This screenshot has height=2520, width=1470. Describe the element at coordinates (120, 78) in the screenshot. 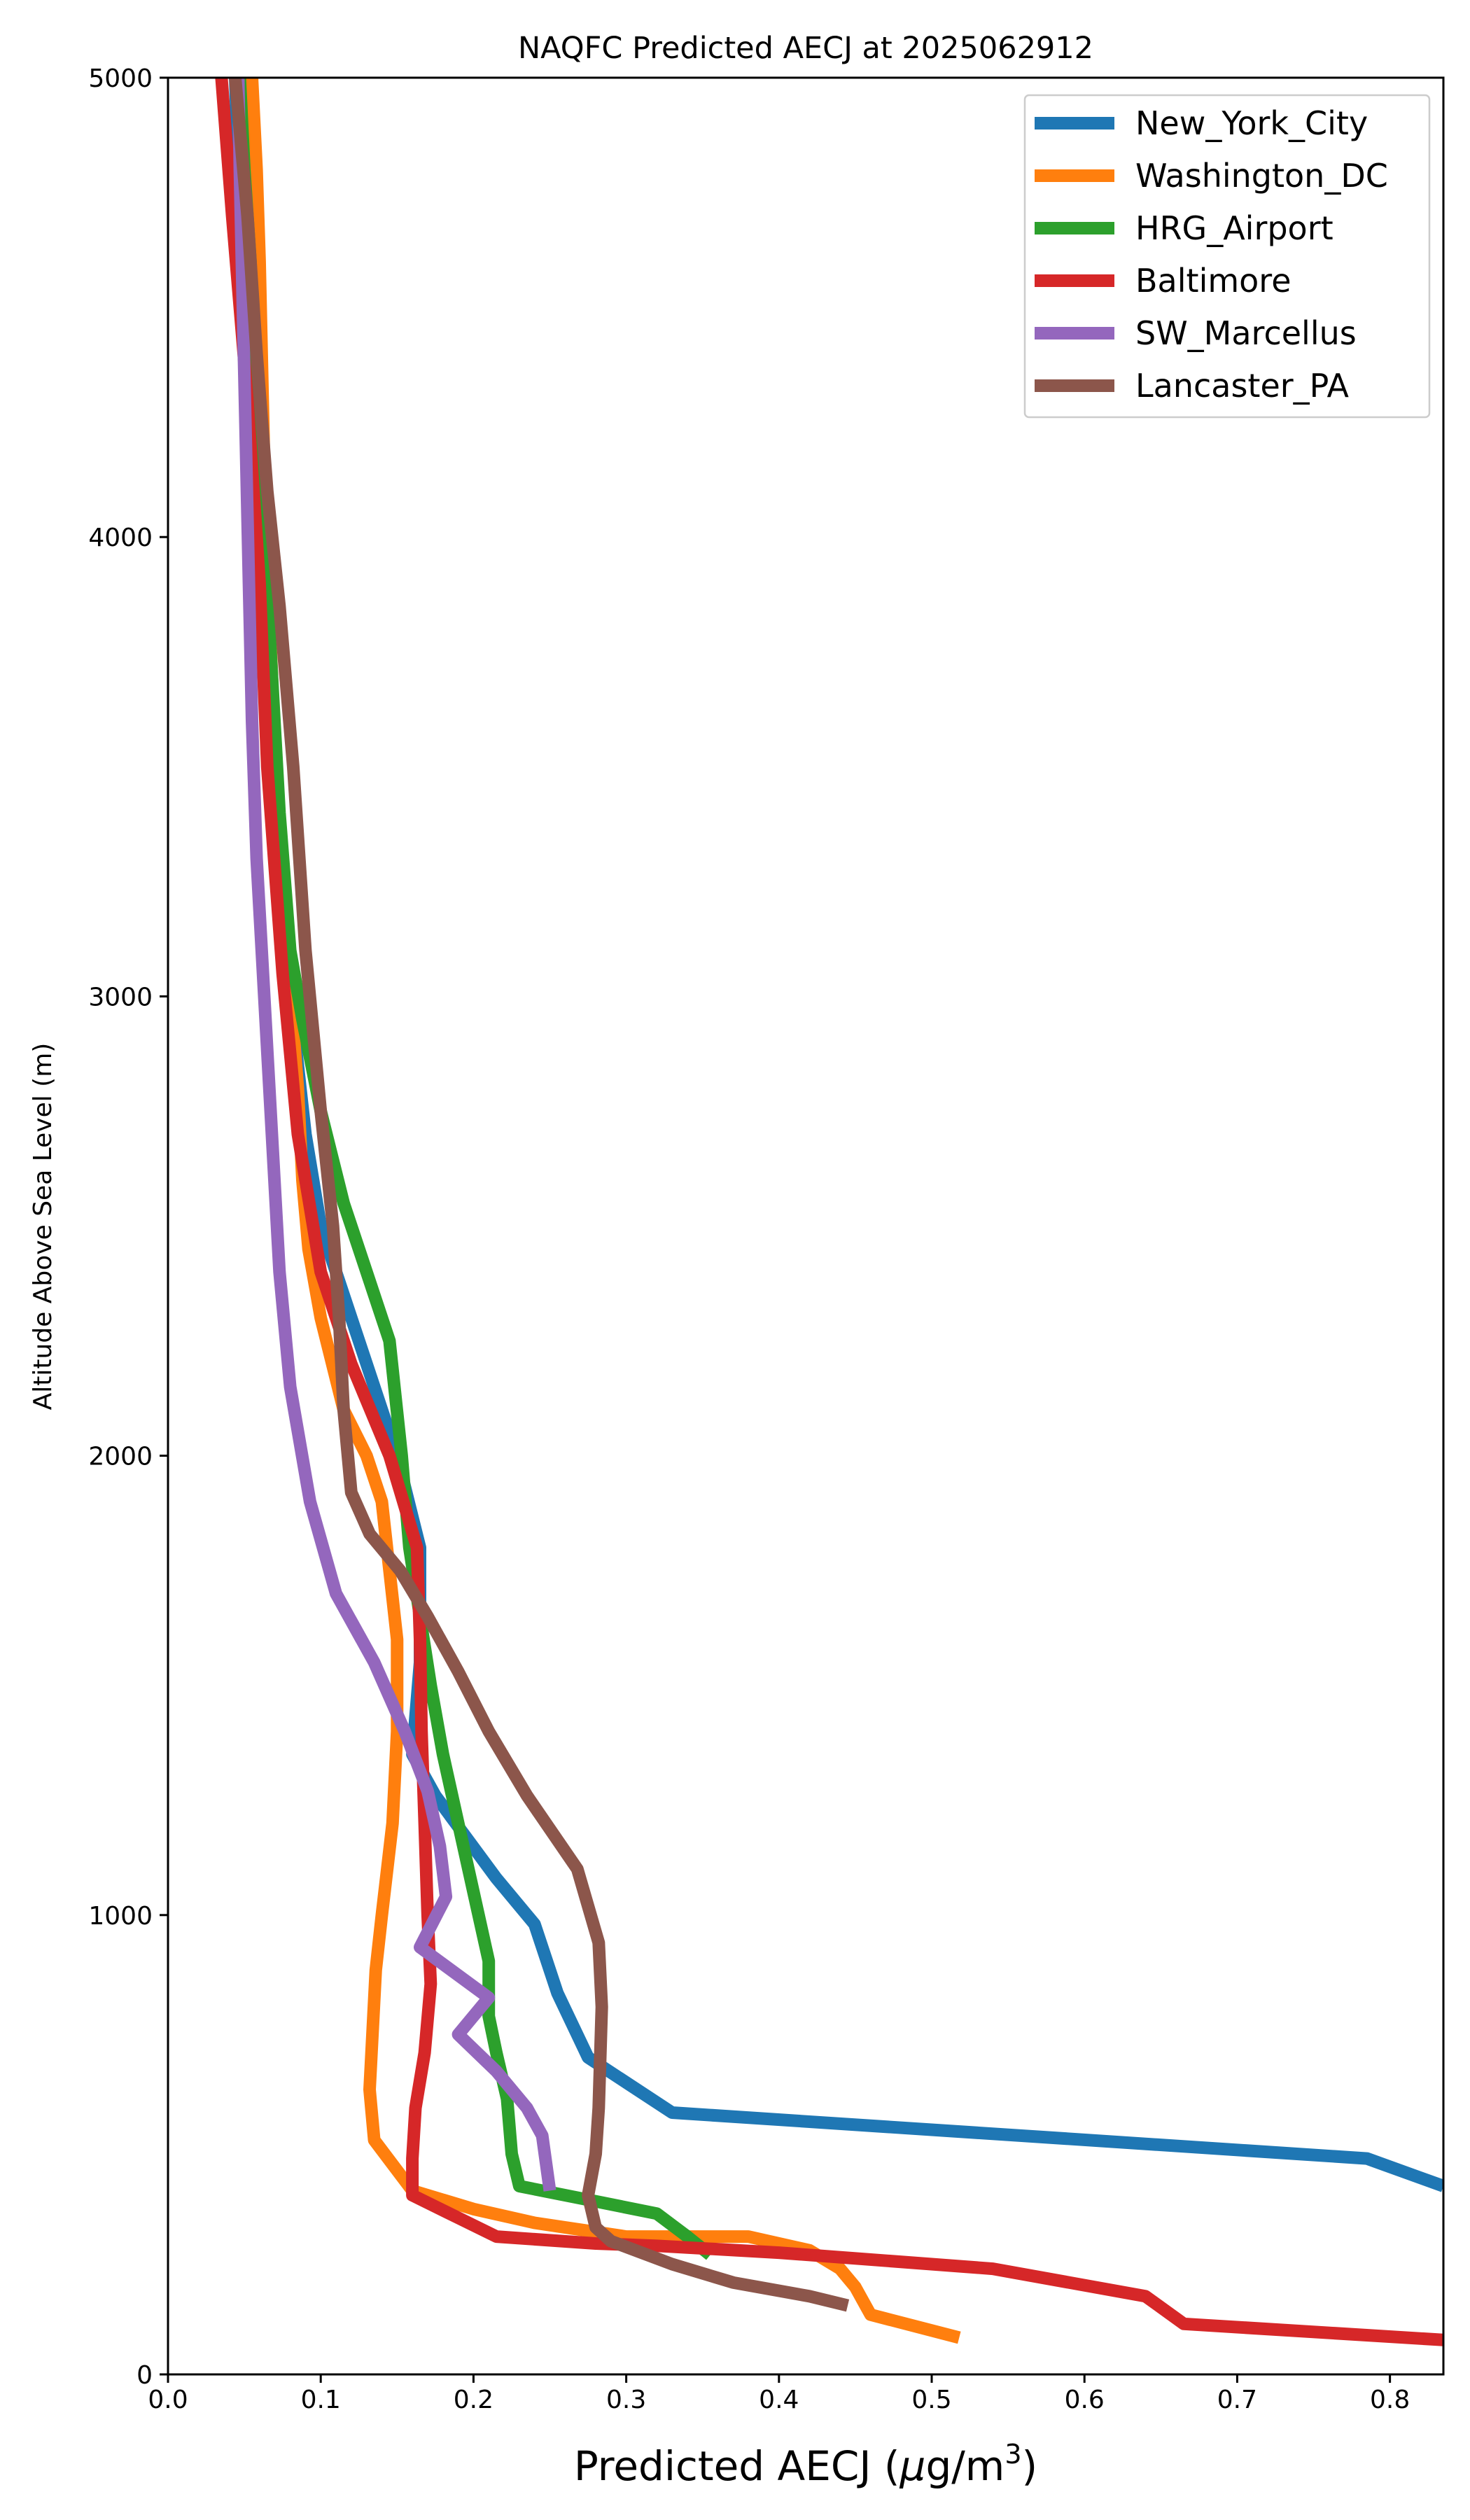

I see `y-tick-label: 5000` at that location.